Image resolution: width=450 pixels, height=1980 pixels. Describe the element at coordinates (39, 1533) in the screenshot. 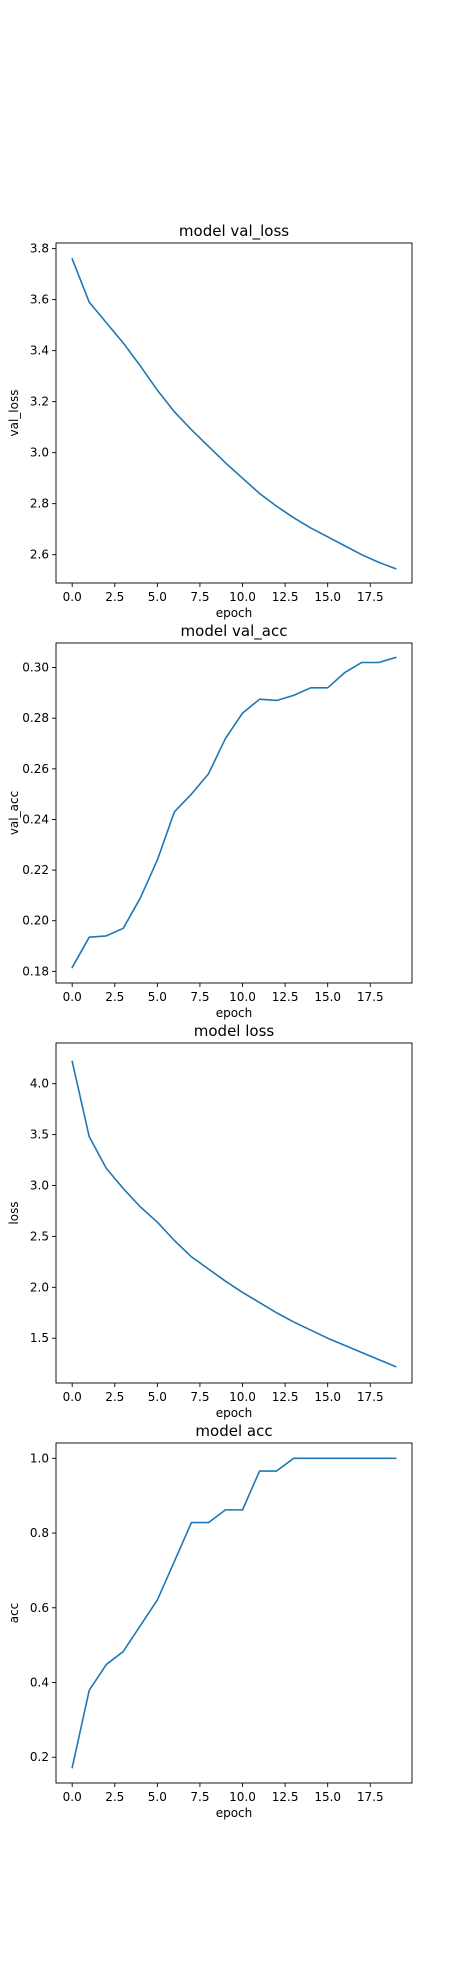

I see `y-tick-label: 0.8` at that location.